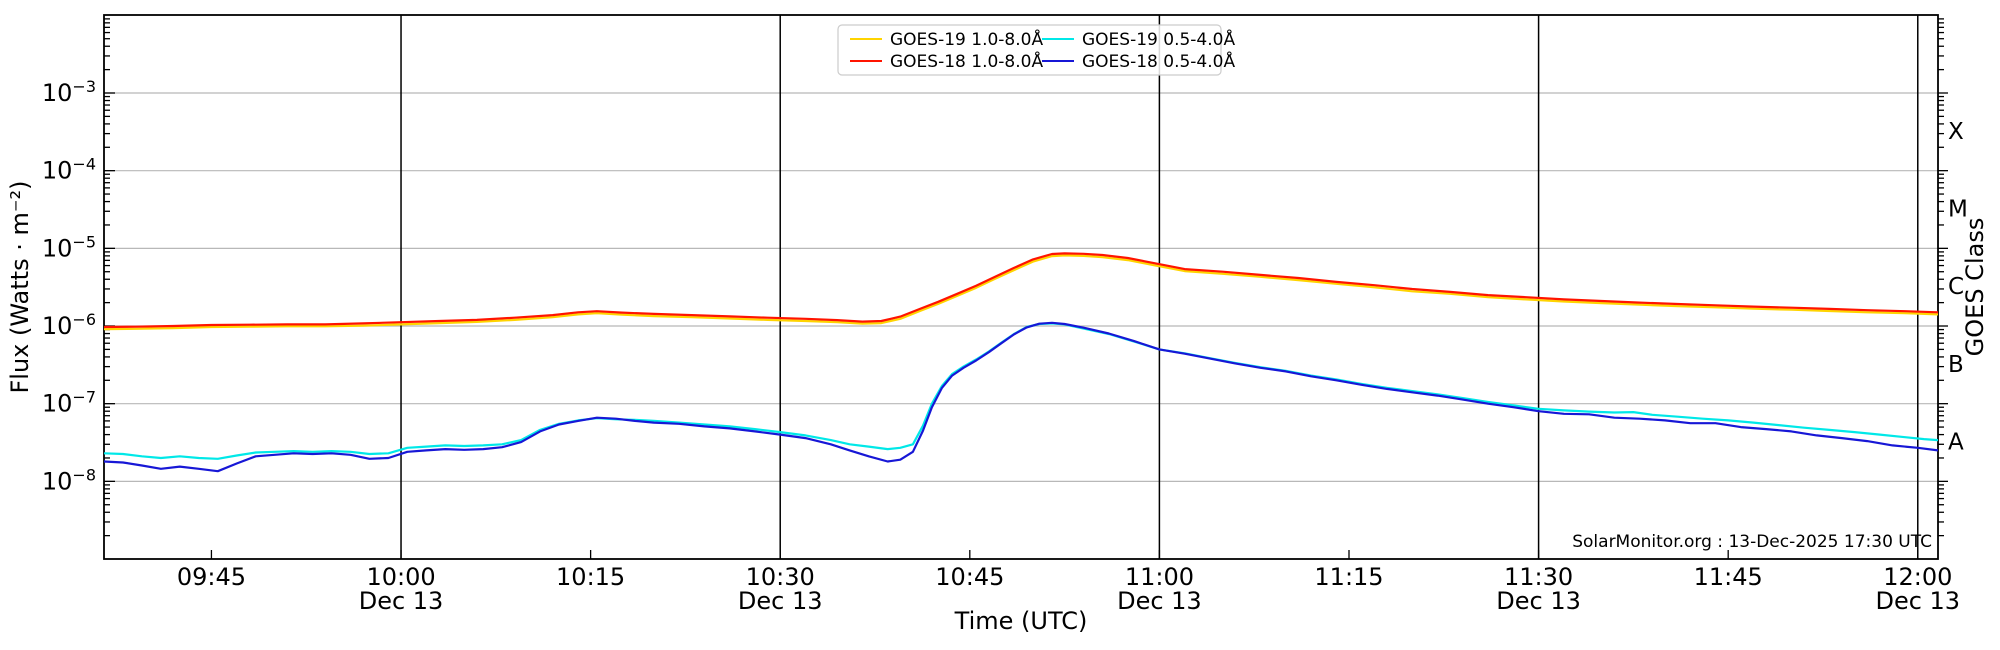  I want to click on x-axis-title: Time (UTC), so click(1021, 621).